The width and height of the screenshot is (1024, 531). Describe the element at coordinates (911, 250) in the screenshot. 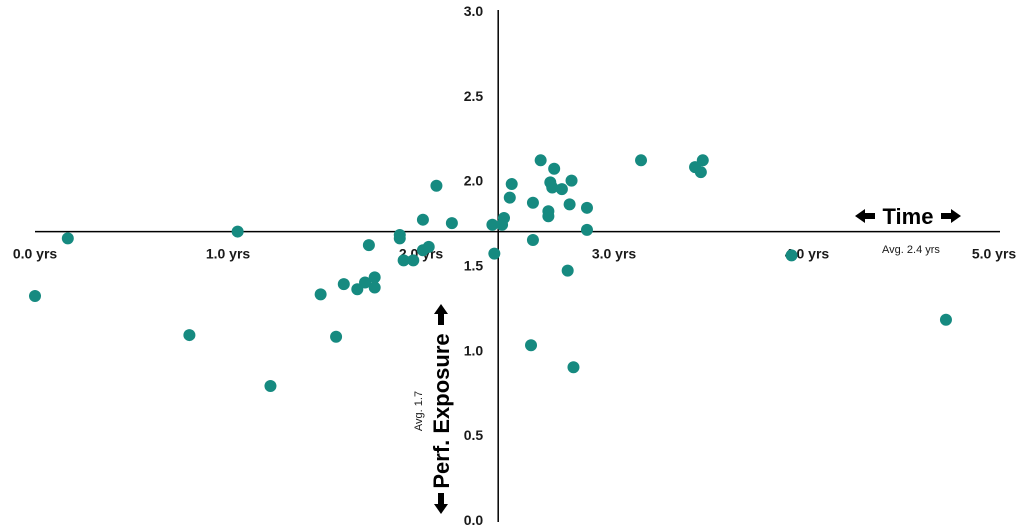

I see `x-average-label: Avg. 2.4 yrs` at that location.